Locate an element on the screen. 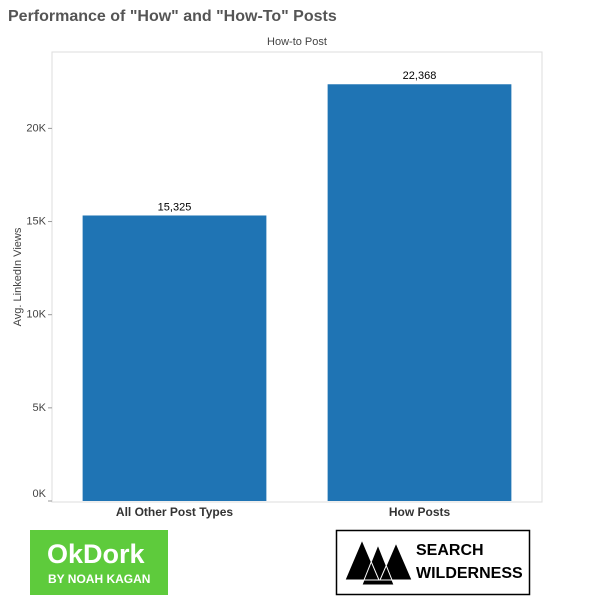  x-tick-label: All Other Post Types is located at coordinates (174, 512).